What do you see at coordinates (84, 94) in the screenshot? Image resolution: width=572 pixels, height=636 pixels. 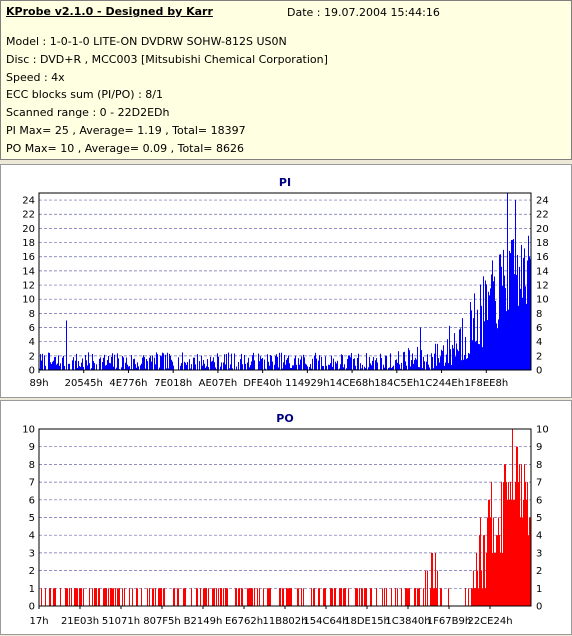 I see `ecc-line: ECC blocks sum (PI/PO) : 8/1` at bounding box center [84, 94].